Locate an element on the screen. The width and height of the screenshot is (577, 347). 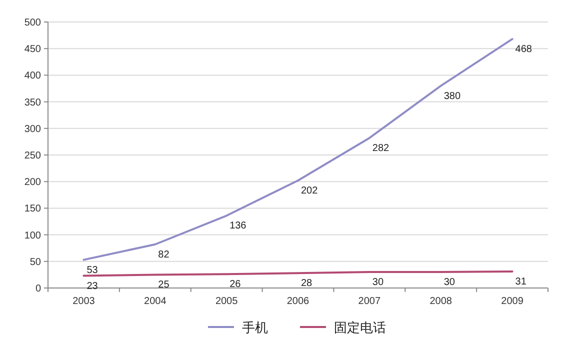
x-tick-label: 2008 is located at coordinates (441, 301).